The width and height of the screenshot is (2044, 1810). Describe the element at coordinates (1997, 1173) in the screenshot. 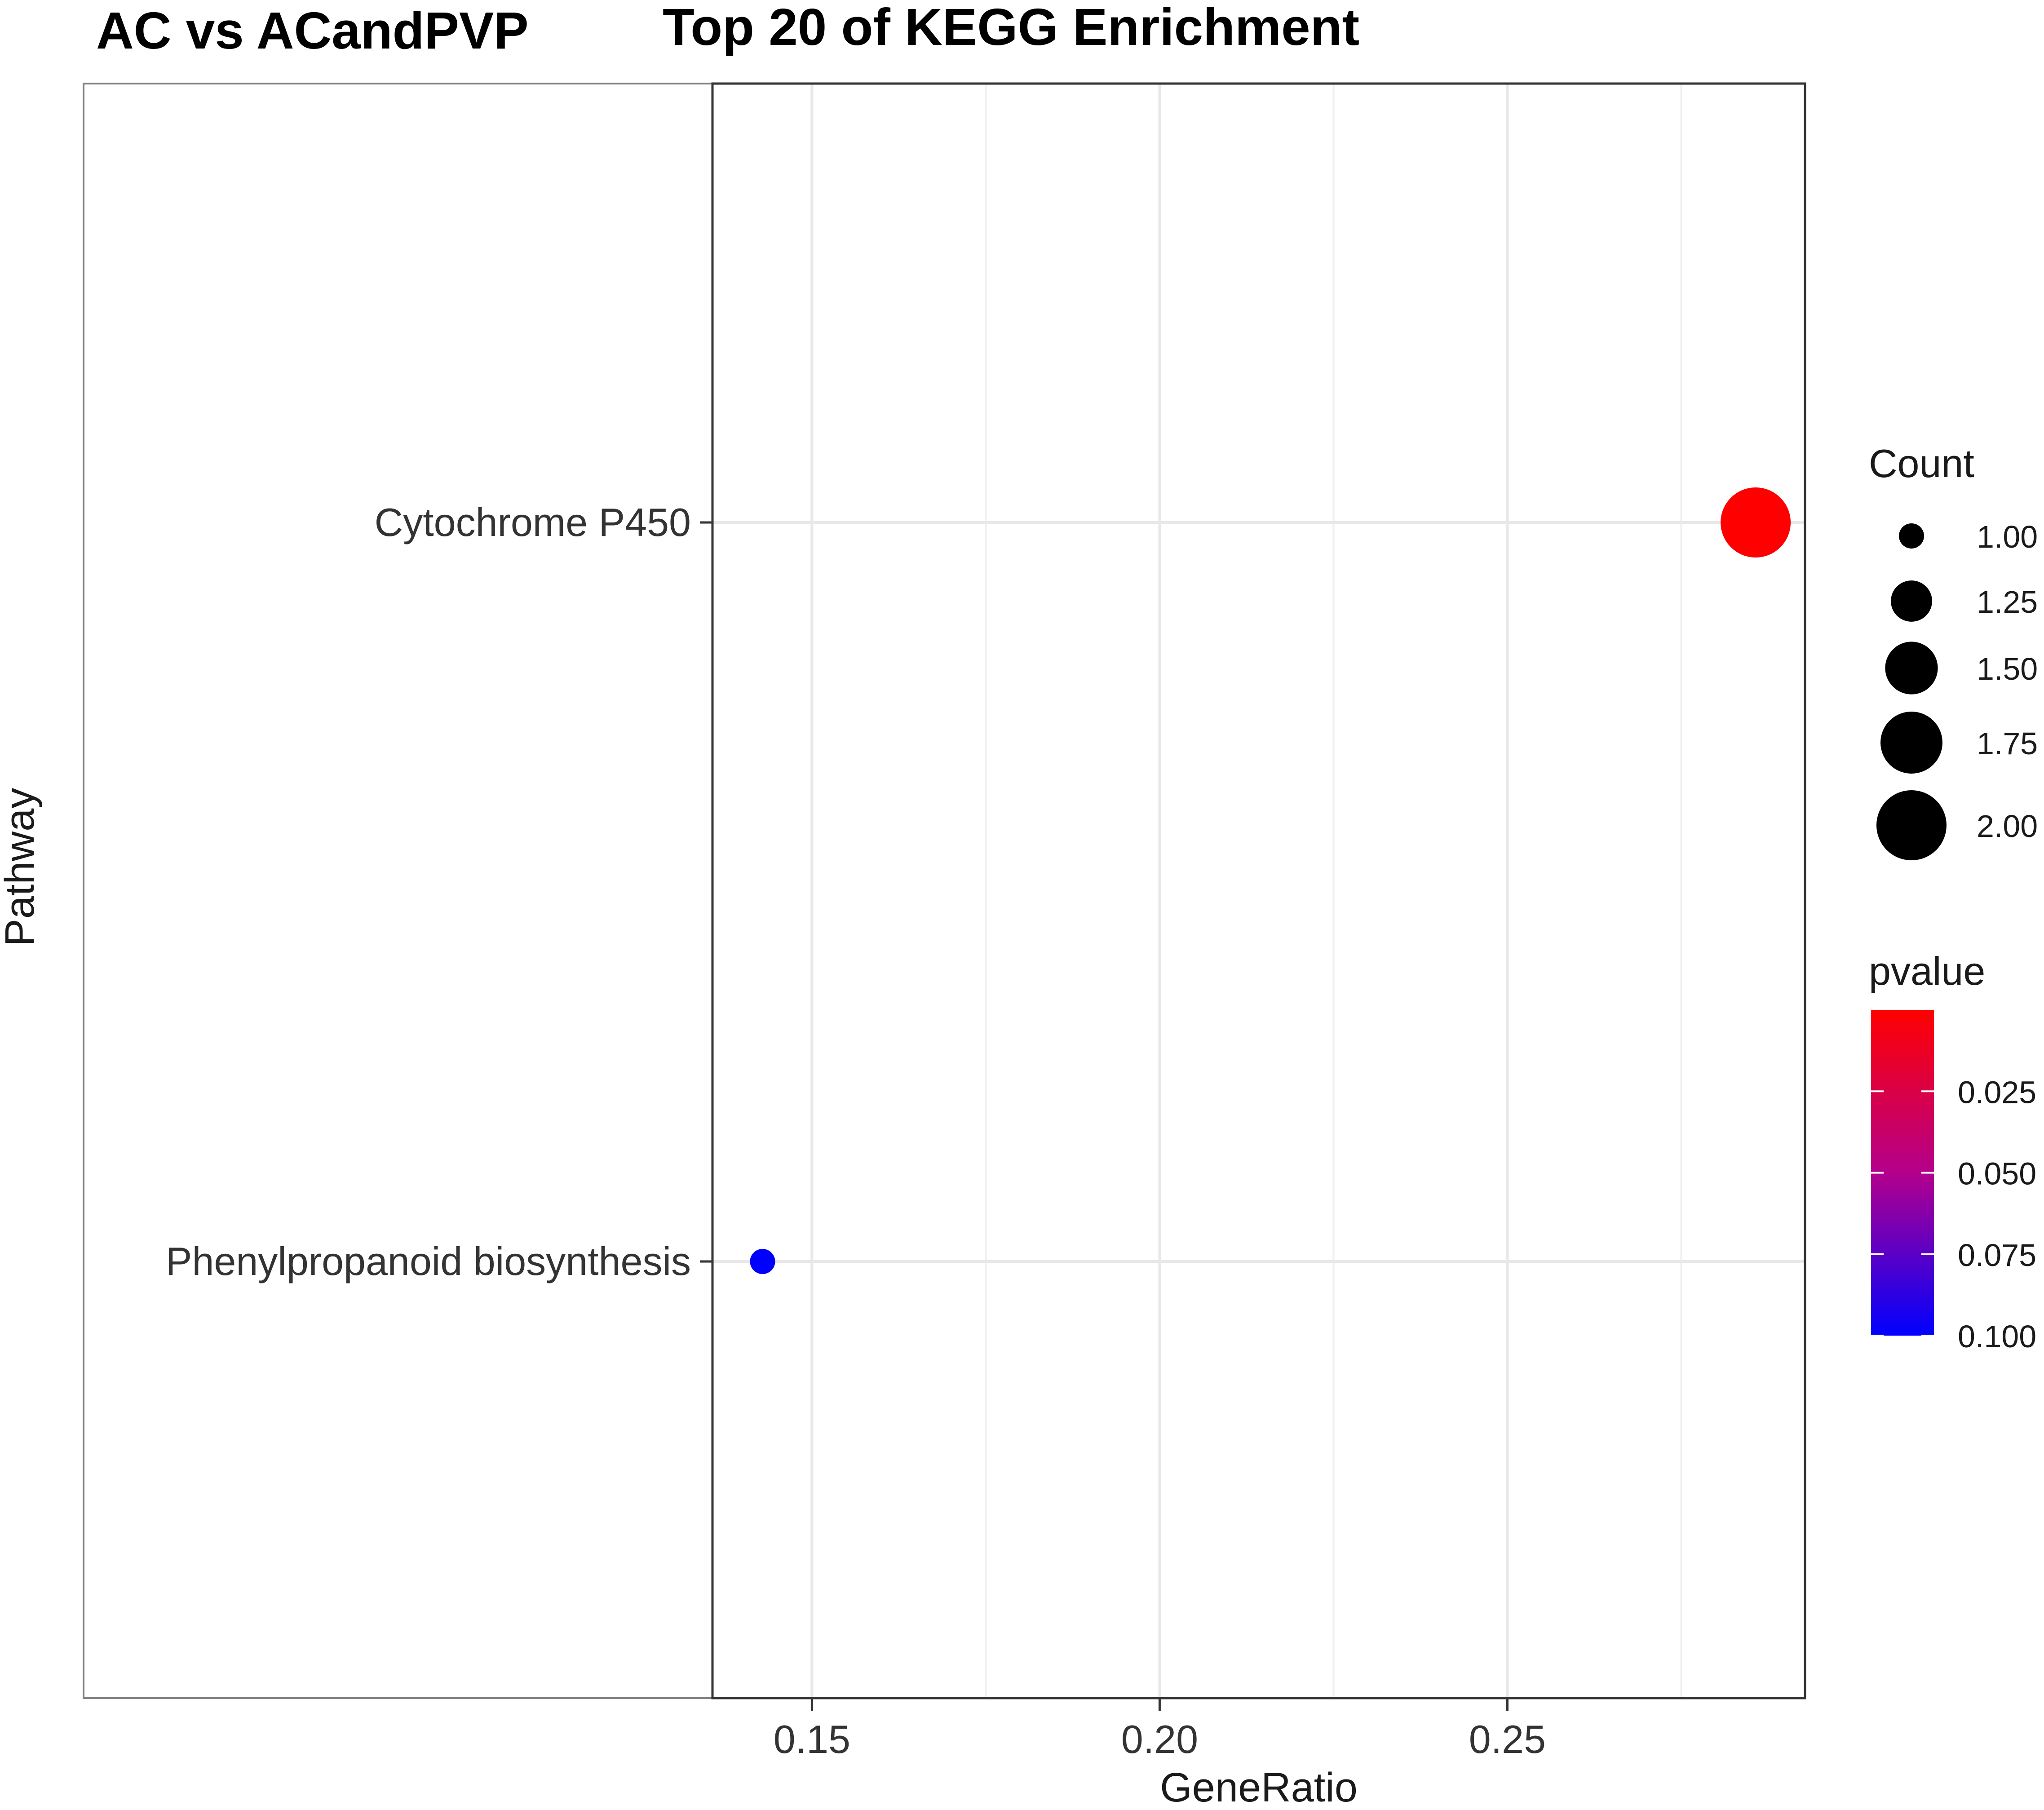

I see `pvalue-tick-label: 0.050` at that location.